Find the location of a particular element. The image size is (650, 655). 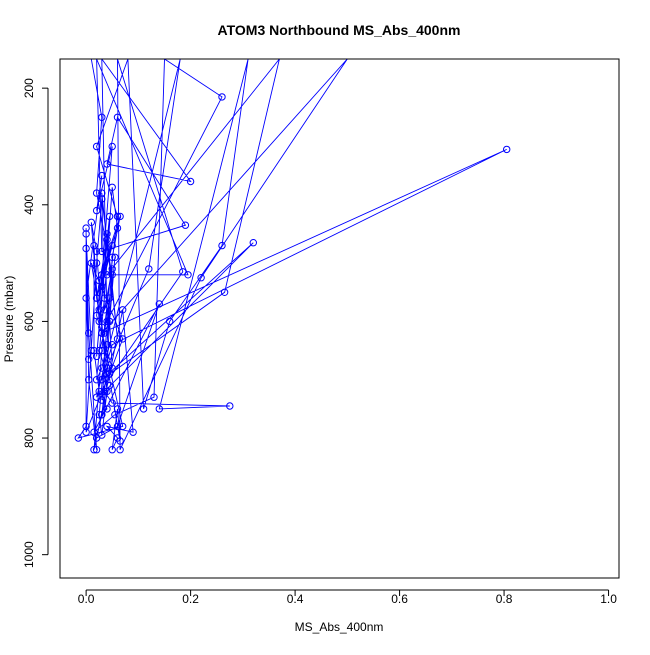

x-tick-label: 0.0 is located at coordinates (86, 599).